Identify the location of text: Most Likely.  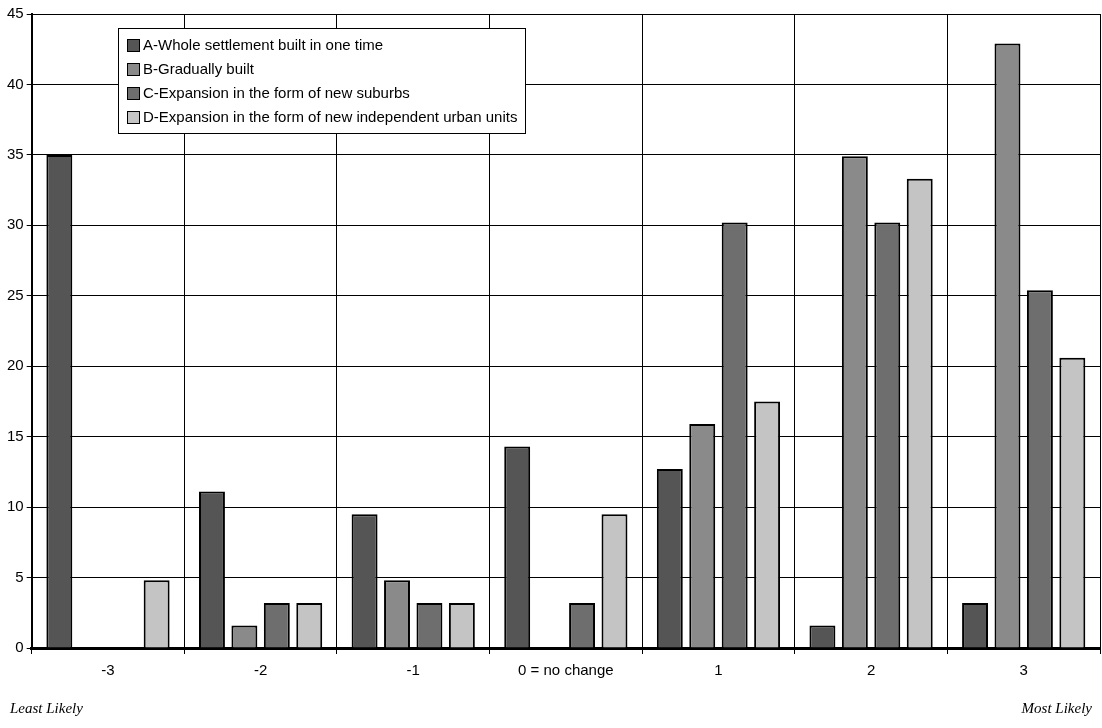
(1056, 708).